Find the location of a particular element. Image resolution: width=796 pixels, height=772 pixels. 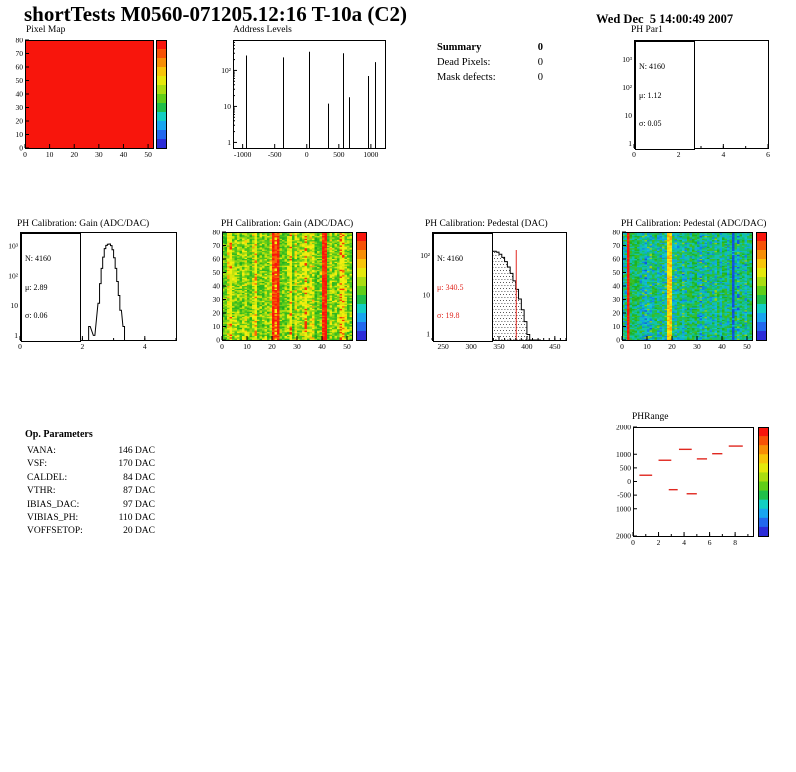

op-param-value: 146 DAC is located at coordinates (136, 451).